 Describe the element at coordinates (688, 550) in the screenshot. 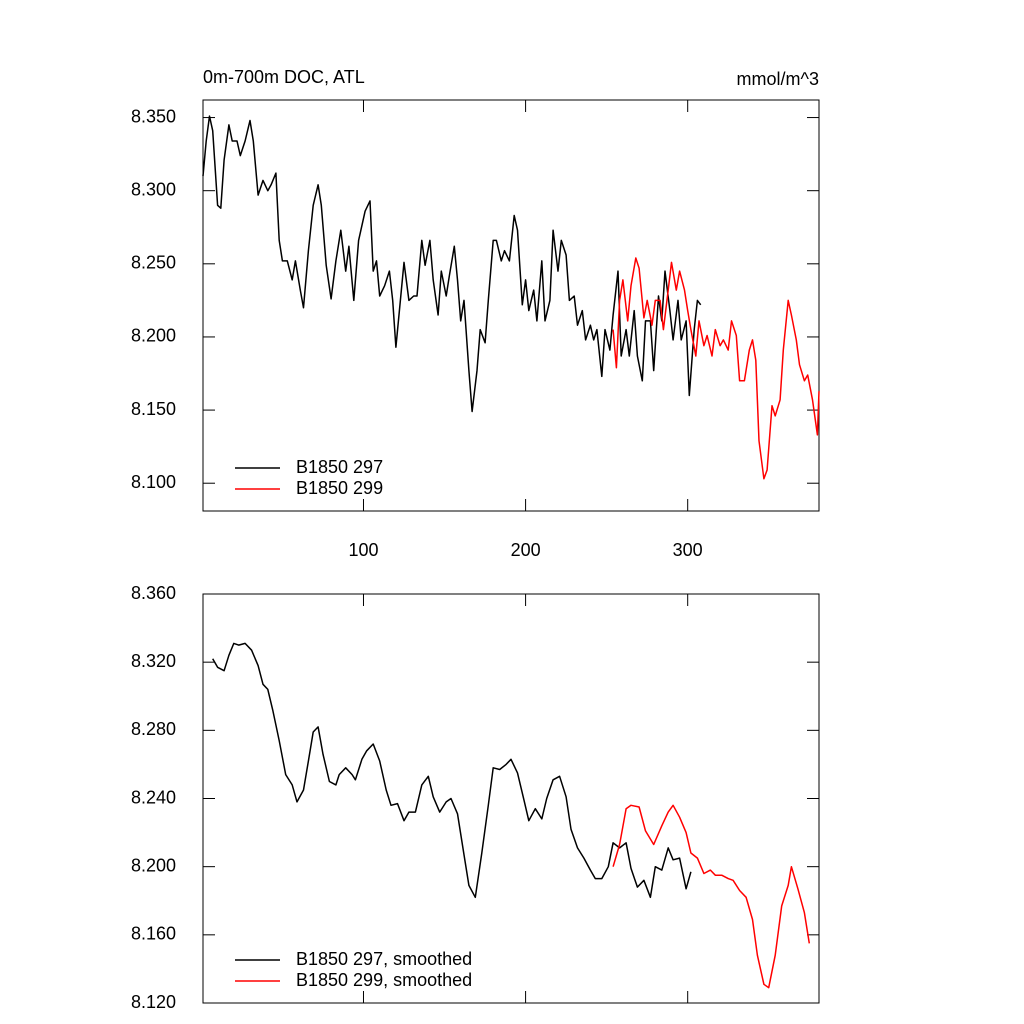

I see `x-tick-label: 300` at that location.